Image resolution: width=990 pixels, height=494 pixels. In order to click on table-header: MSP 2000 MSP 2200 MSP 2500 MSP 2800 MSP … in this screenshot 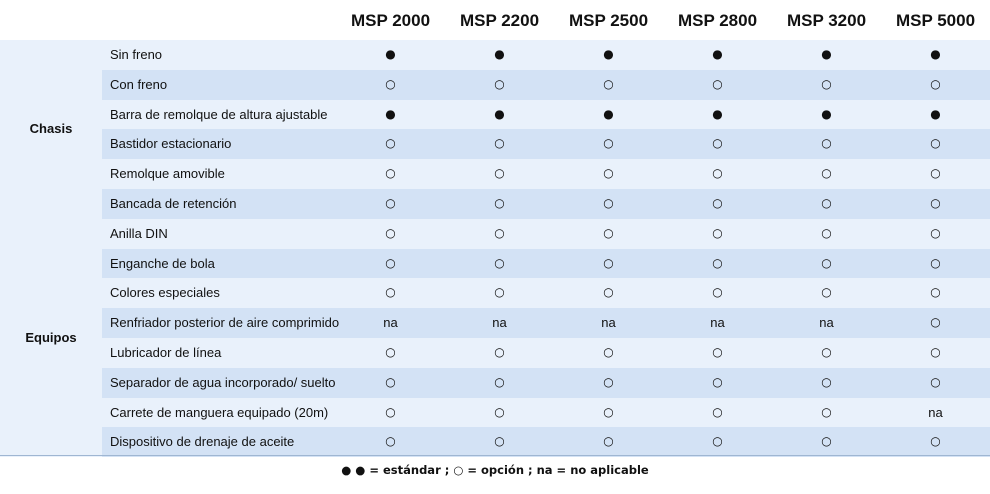, I will do `click(495, 20)`.